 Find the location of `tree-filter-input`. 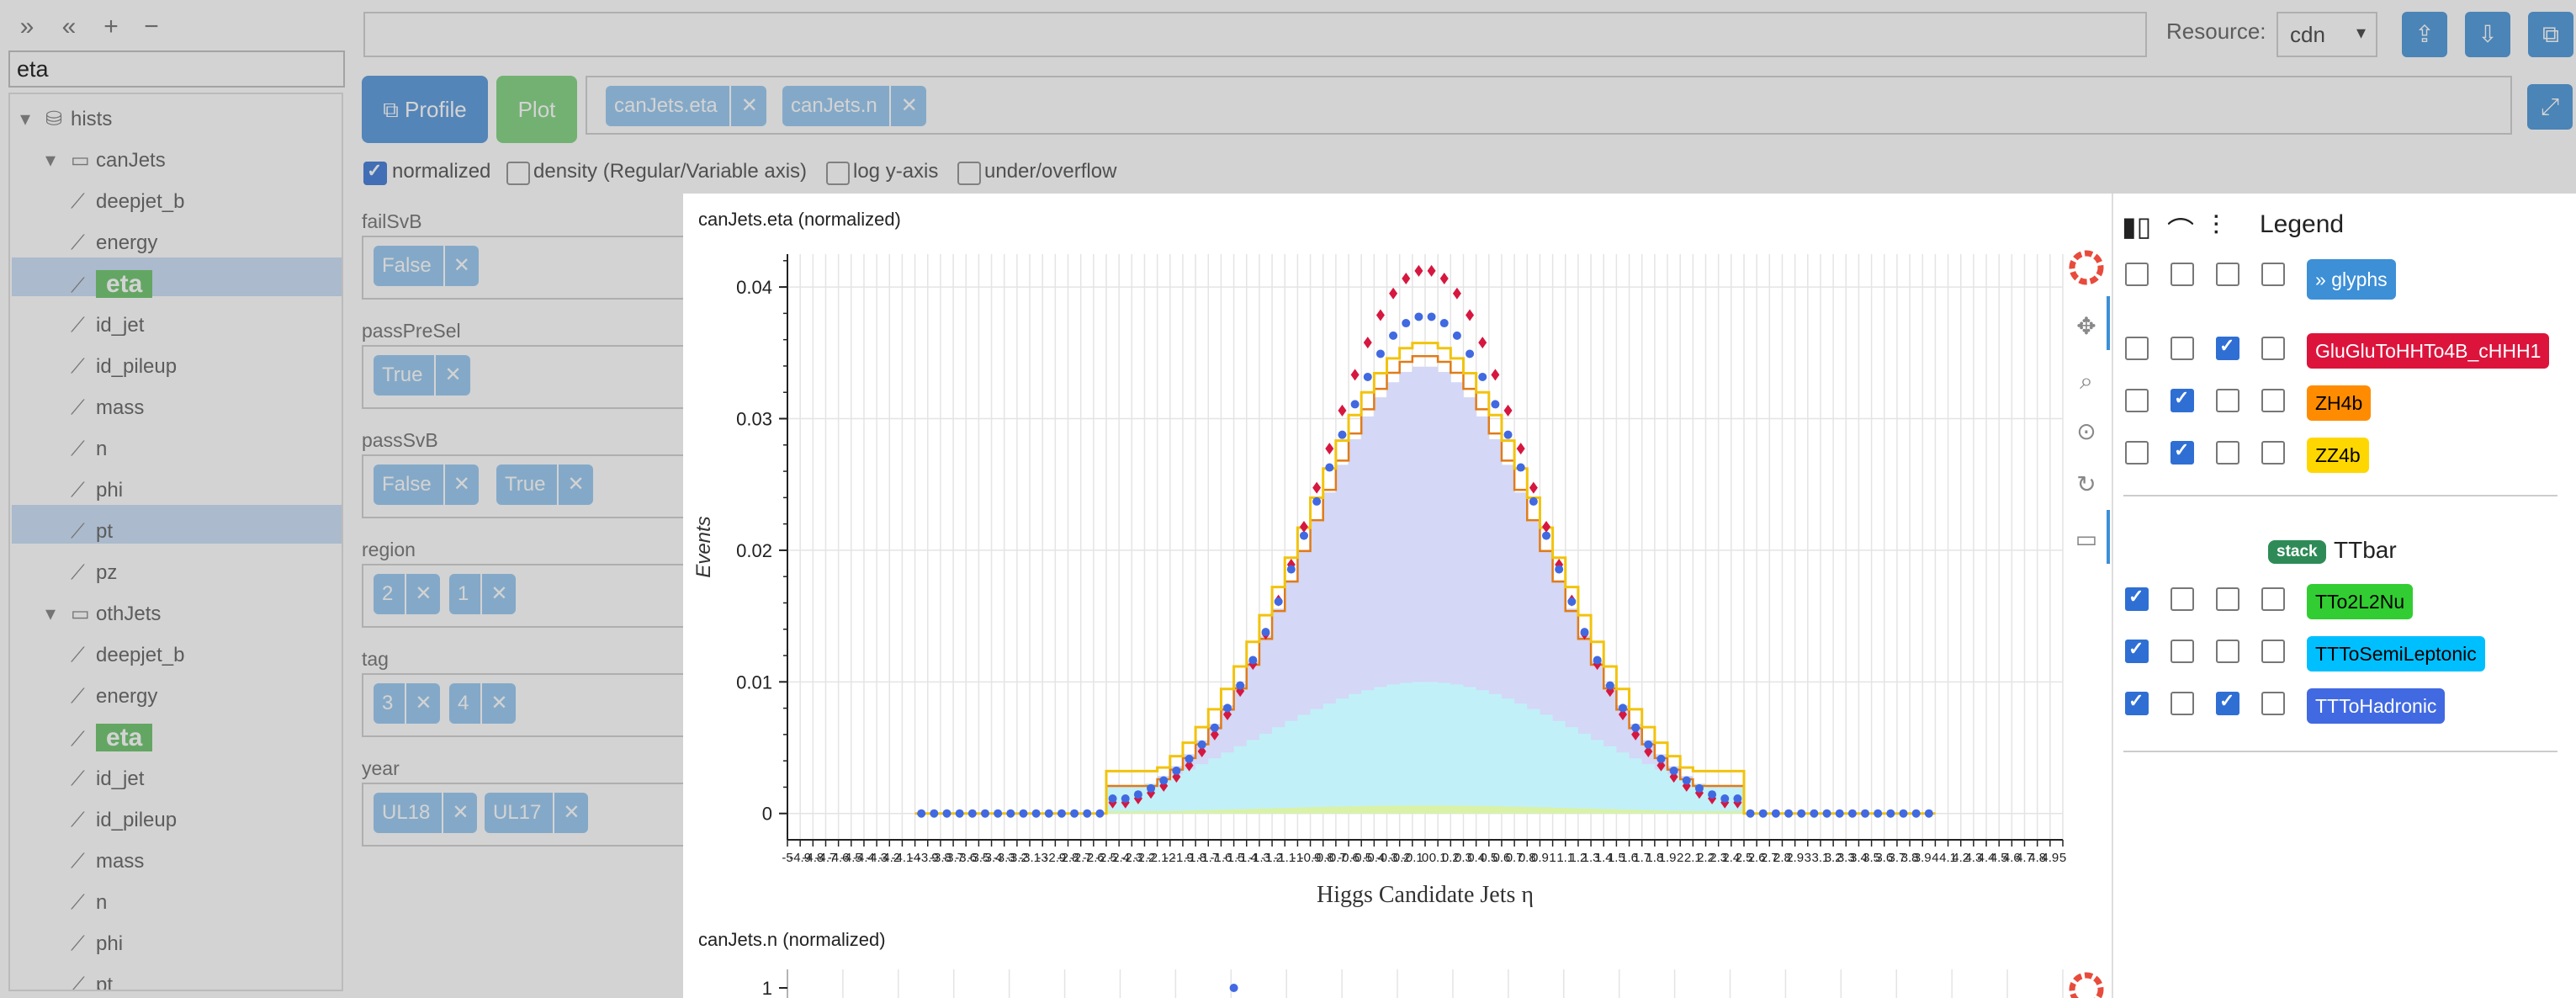

tree-filter-input is located at coordinates (177, 69).